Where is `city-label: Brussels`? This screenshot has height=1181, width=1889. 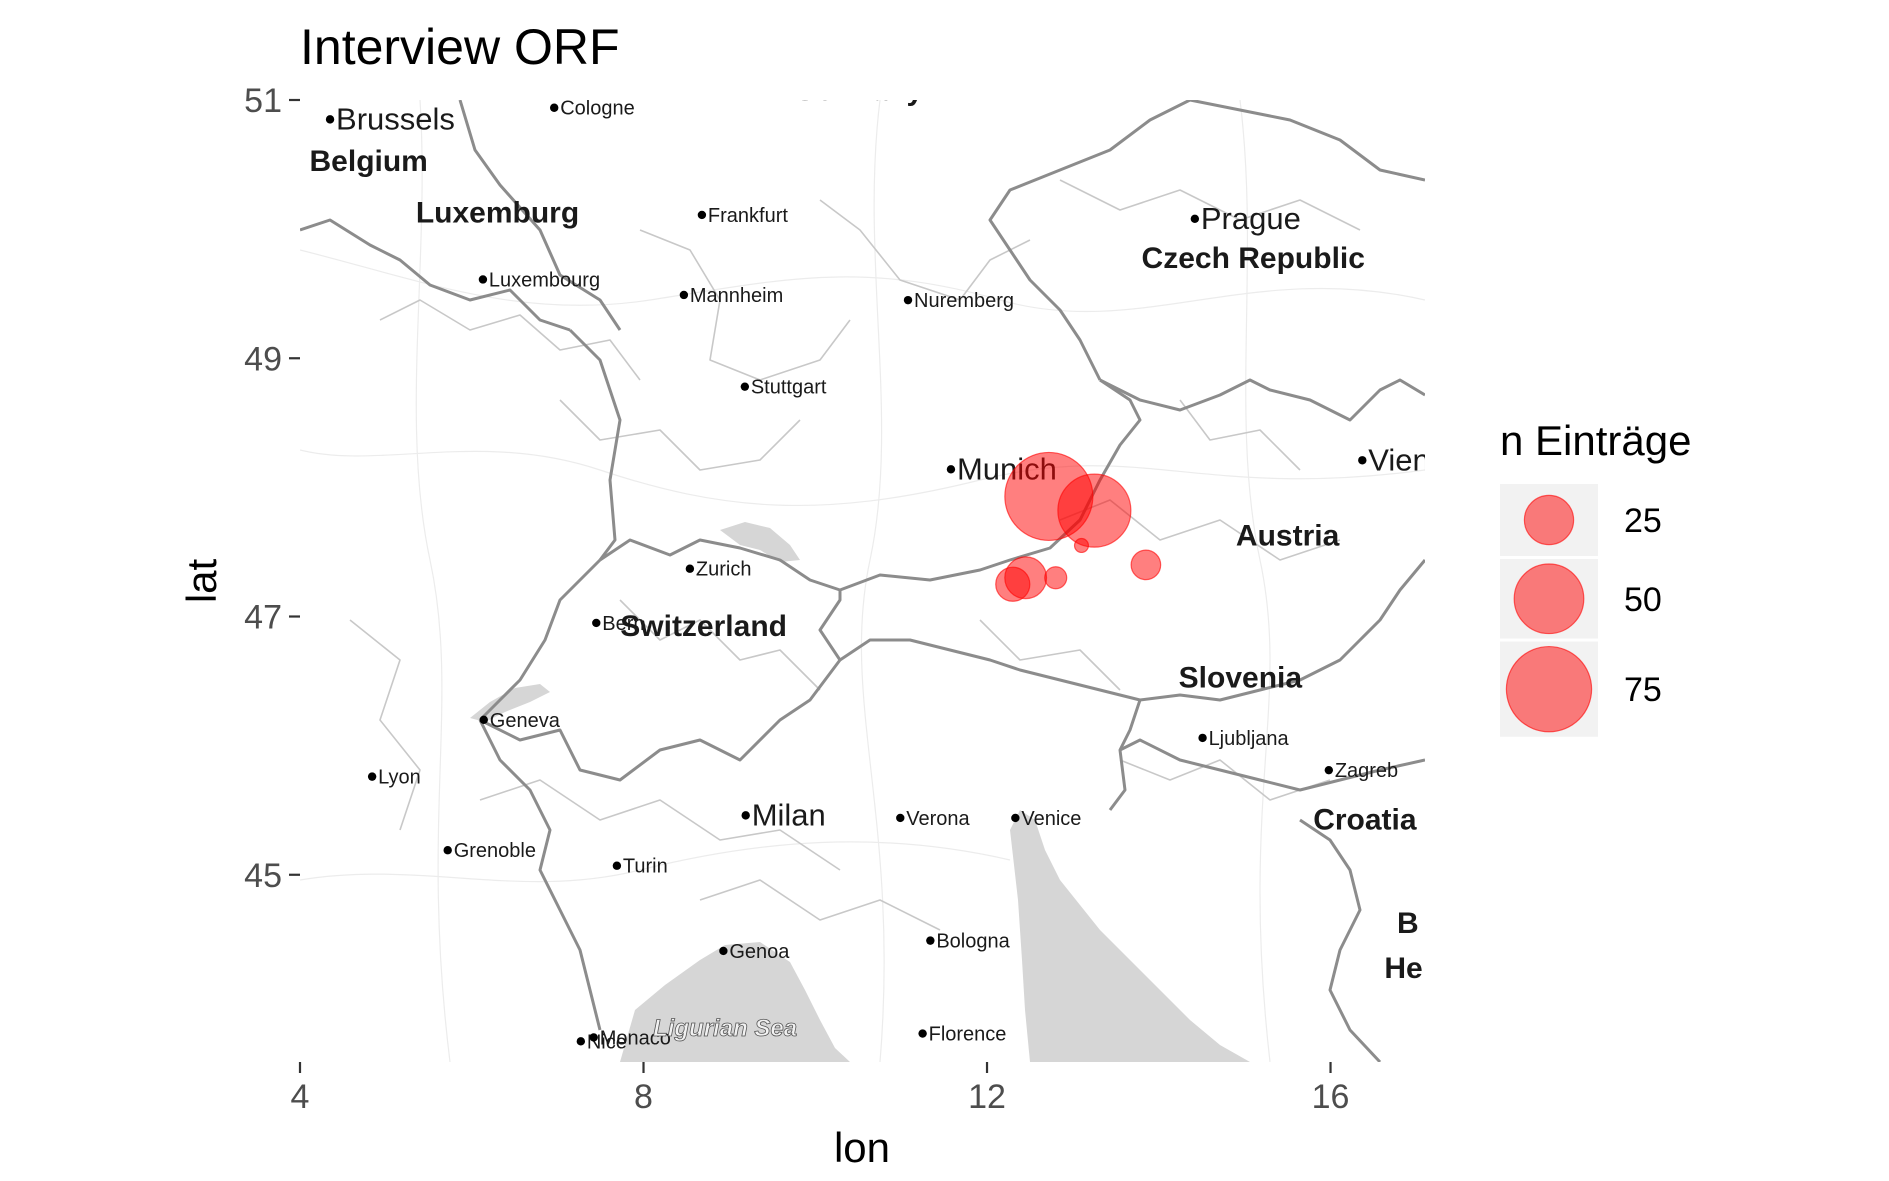
city-label: Brussels is located at coordinates (395, 118).